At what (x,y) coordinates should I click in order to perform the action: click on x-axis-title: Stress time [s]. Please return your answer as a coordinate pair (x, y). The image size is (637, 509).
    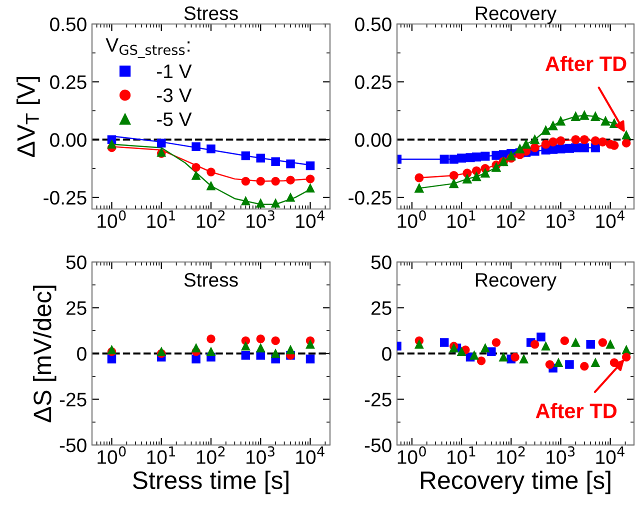
    Looking at the image, I should click on (210, 482).